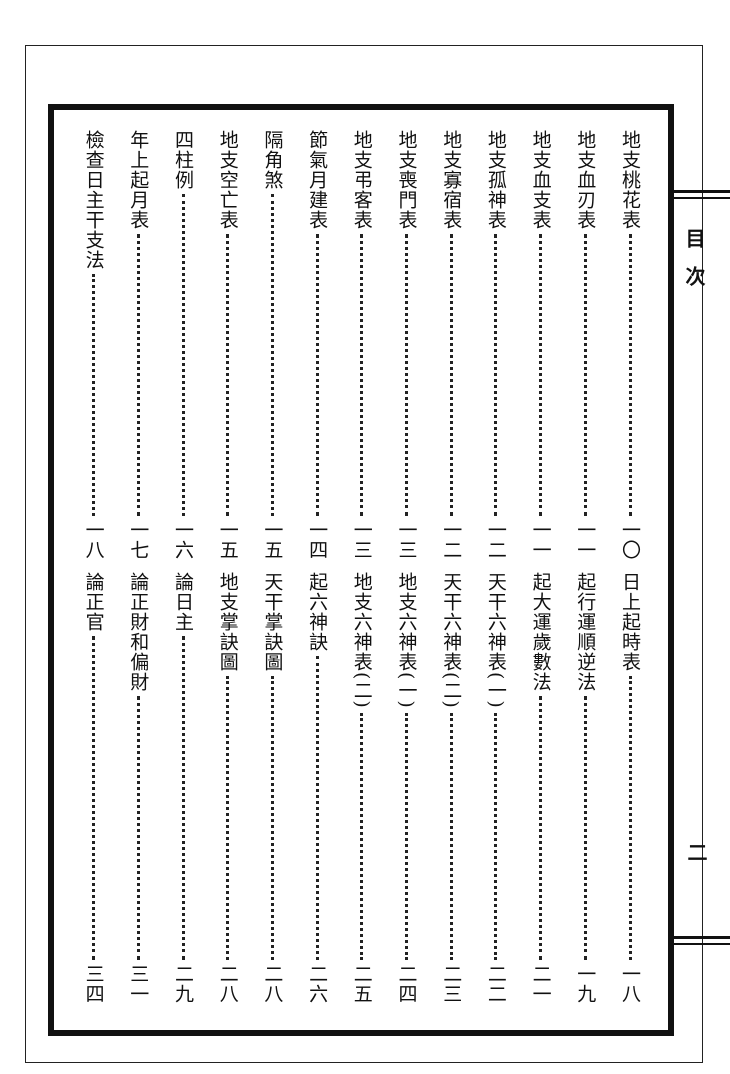 The width and height of the screenshot is (730, 1074). I want to click on toc-entry: 地支空亡表 一五, so click(228, 345).